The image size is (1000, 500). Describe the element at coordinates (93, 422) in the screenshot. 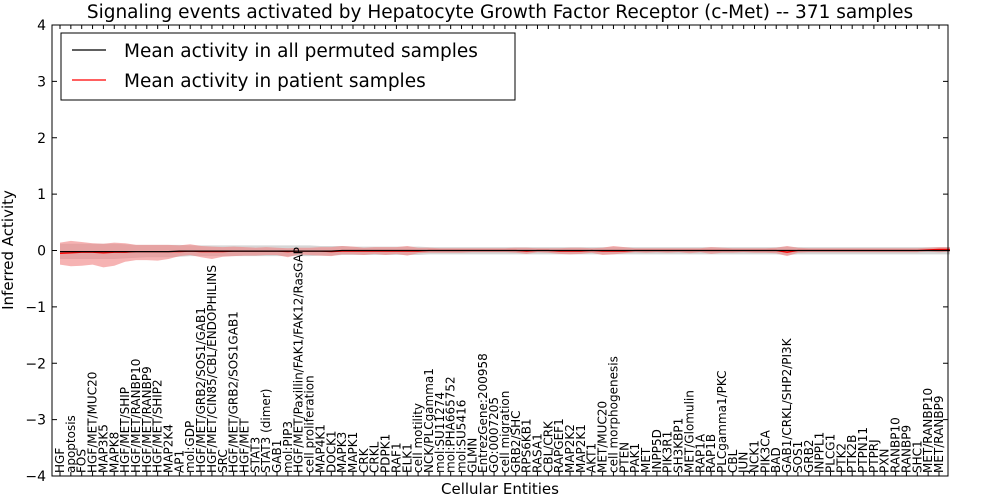

I see `x-tick-label: HGF/MET/MUC20` at that location.